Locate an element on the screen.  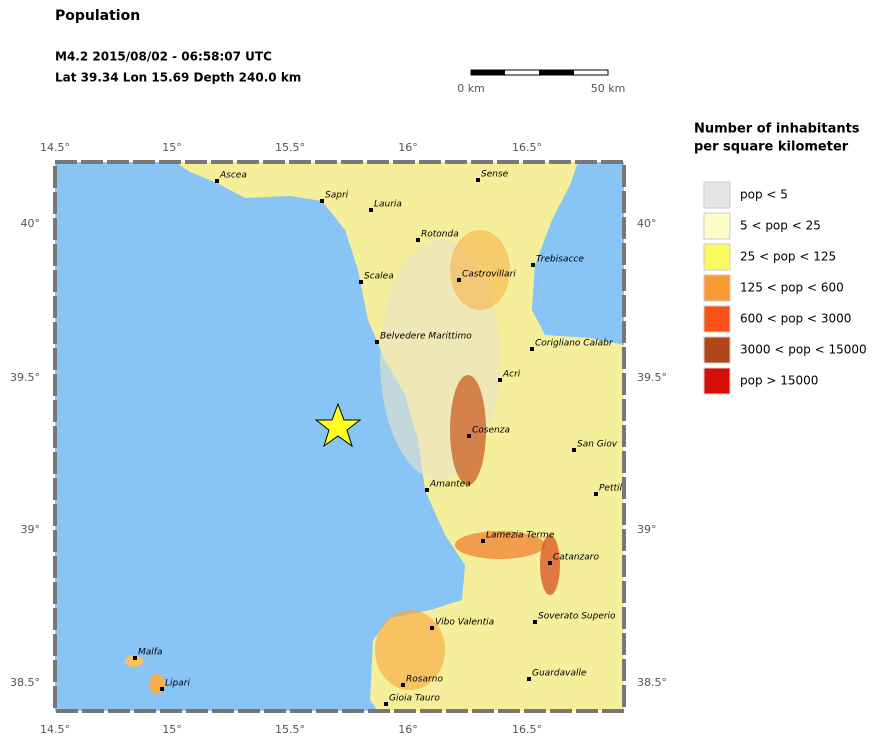
city-label: Acri is located at coordinates (511, 375).